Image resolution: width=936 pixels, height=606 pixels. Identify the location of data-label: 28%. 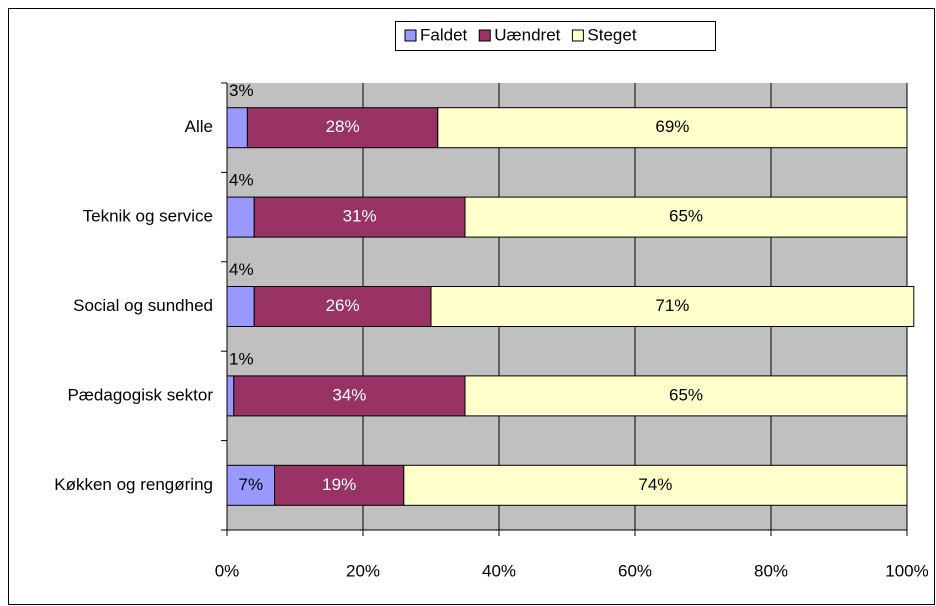
(343, 126).